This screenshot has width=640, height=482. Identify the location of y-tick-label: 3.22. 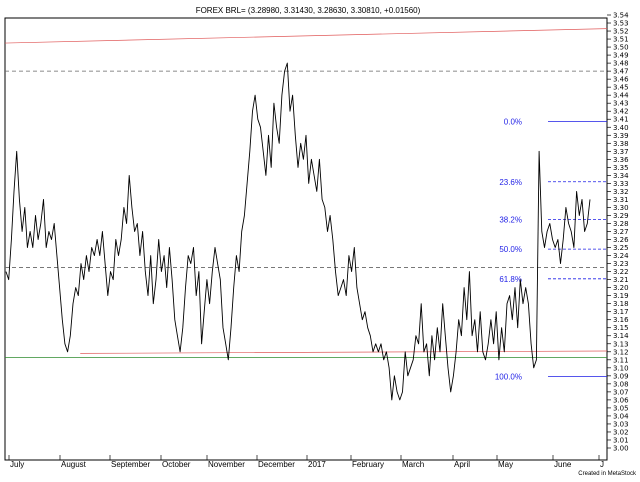
(621, 272).